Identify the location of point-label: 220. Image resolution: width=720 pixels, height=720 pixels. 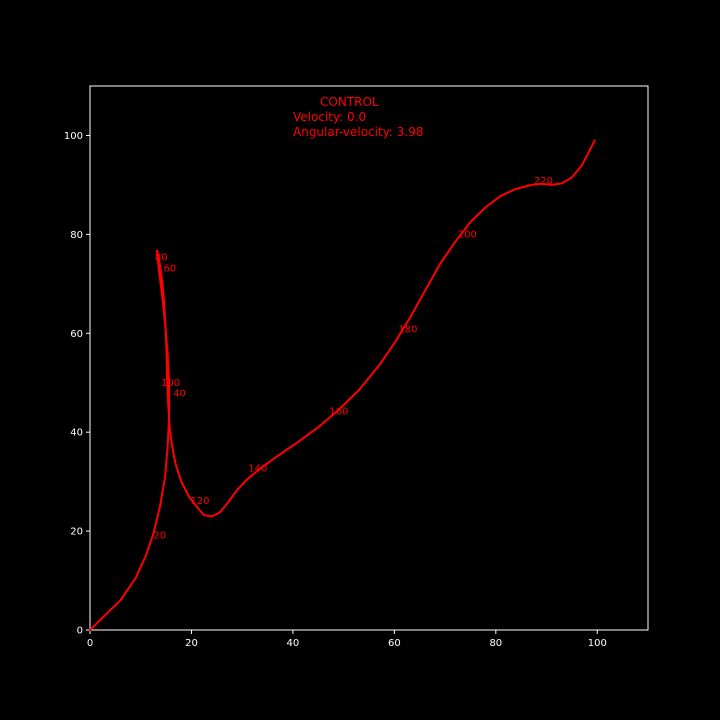
(543, 181).